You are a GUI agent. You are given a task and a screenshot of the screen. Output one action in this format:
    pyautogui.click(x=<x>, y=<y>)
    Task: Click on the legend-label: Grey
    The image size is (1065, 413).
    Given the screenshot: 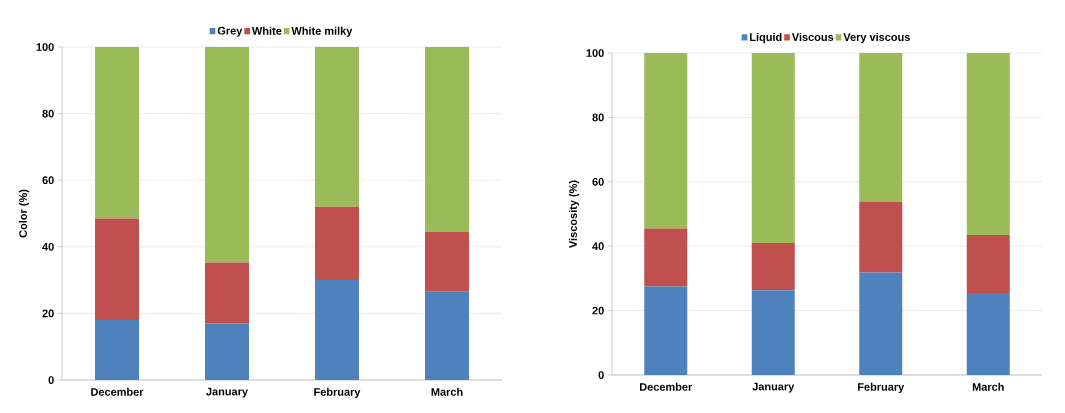 What is the action you would take?
    pyautogui.click(x=230, y=31)
    